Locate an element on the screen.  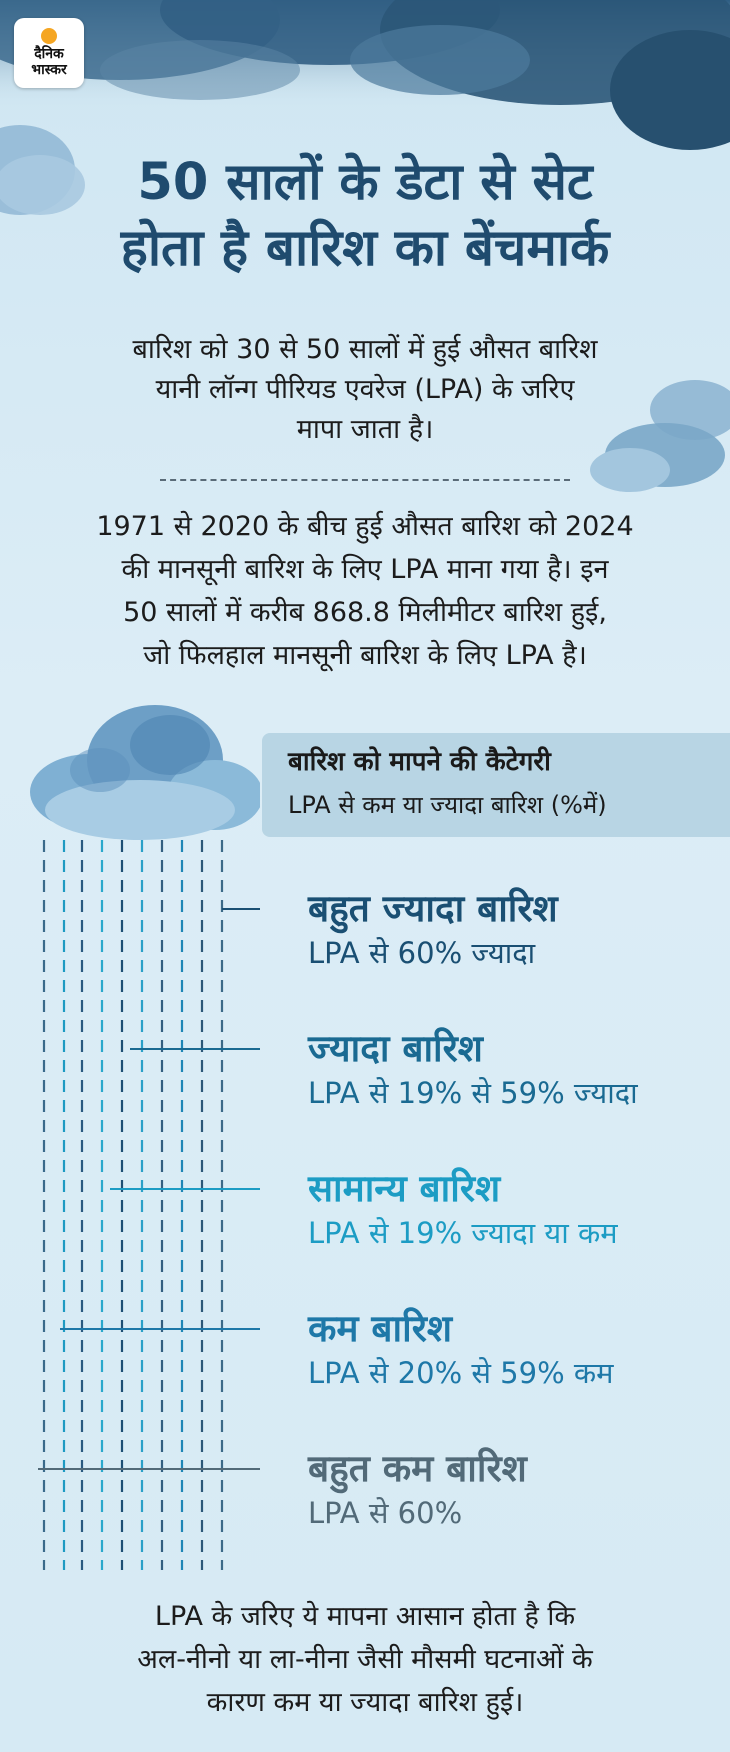
category-very-low-rain: बहुत कम बारिश LPA से 60% is located at coordinates (518, 1490).